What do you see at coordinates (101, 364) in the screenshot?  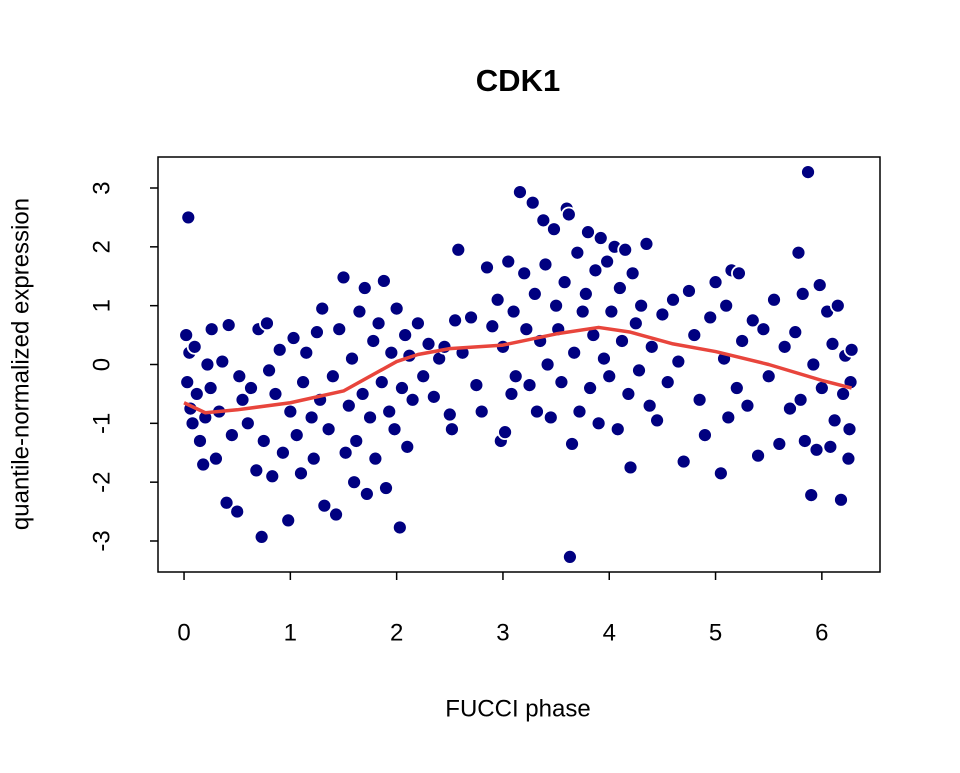 I see `y-tick-label: 0` at bounding box center [101, 364].